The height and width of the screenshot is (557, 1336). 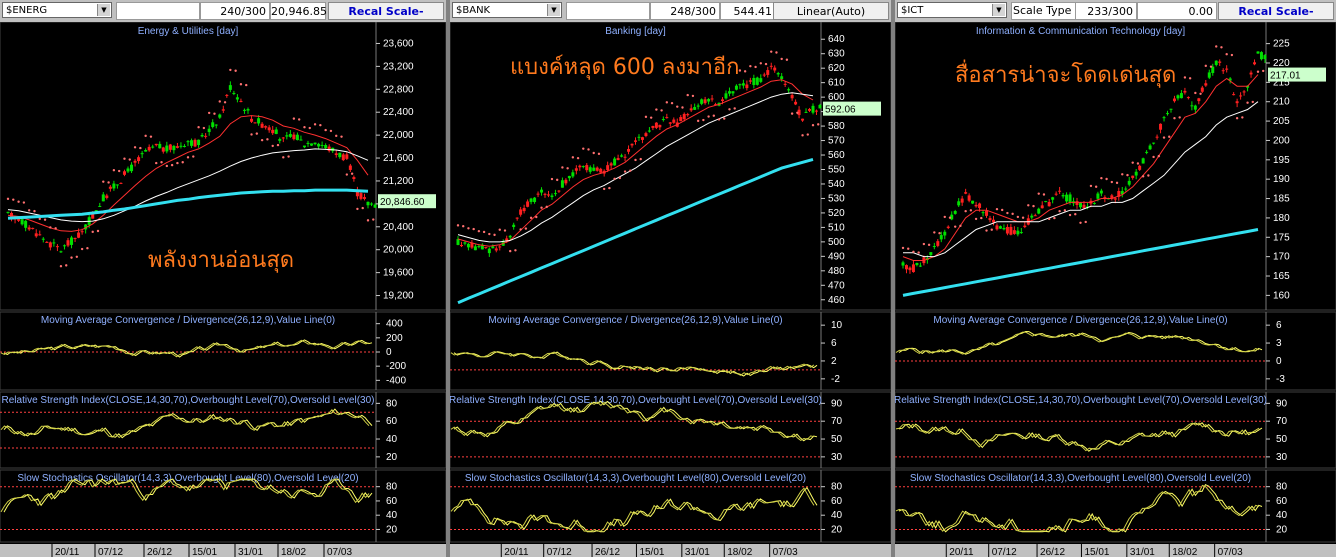 I want to click on indicator-tick-label: -200, so click(x=396, y=366).